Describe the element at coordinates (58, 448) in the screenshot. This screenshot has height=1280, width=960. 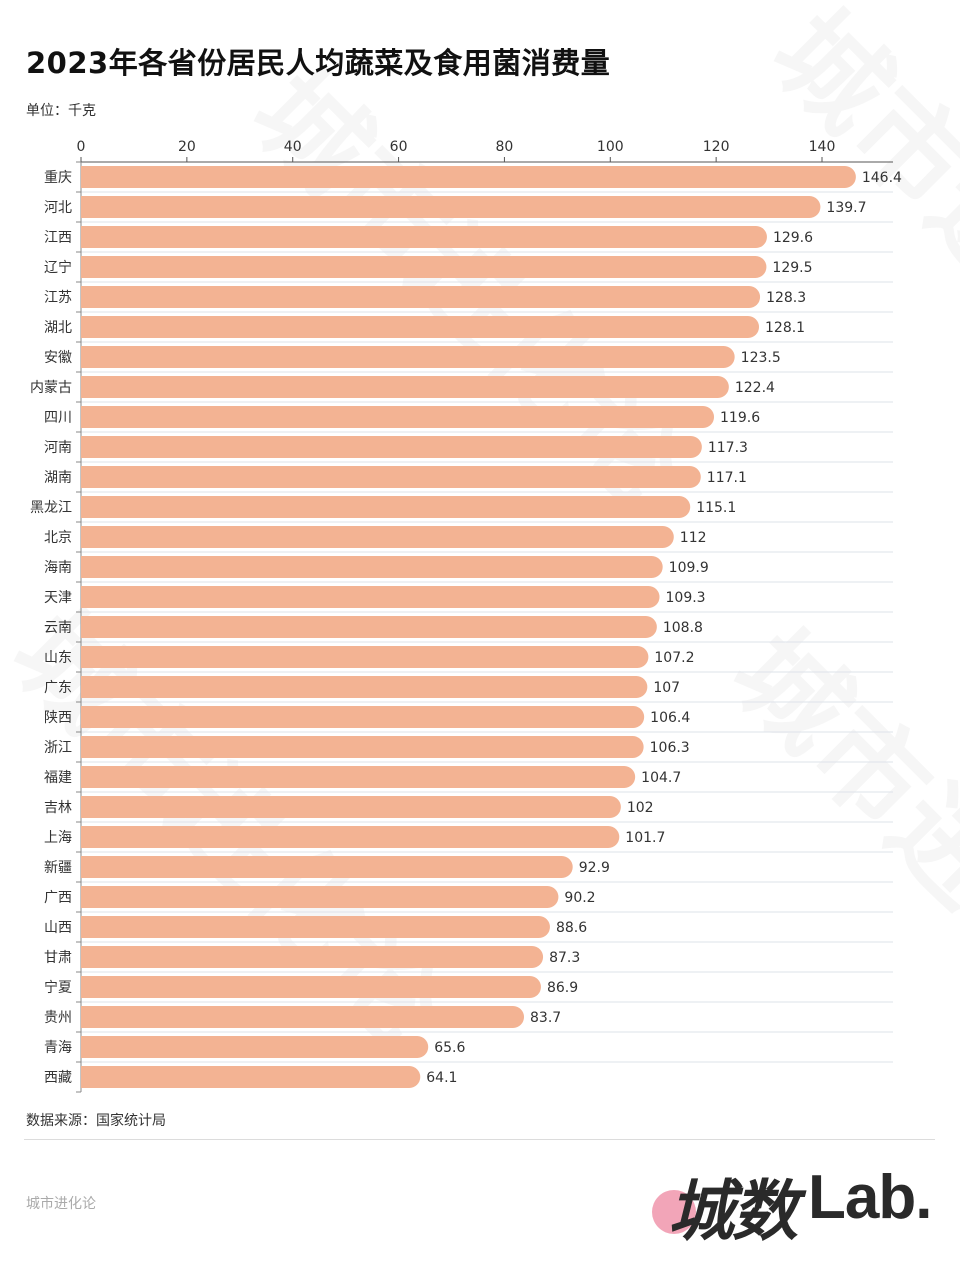
I see `category-label: 河南` at that location.